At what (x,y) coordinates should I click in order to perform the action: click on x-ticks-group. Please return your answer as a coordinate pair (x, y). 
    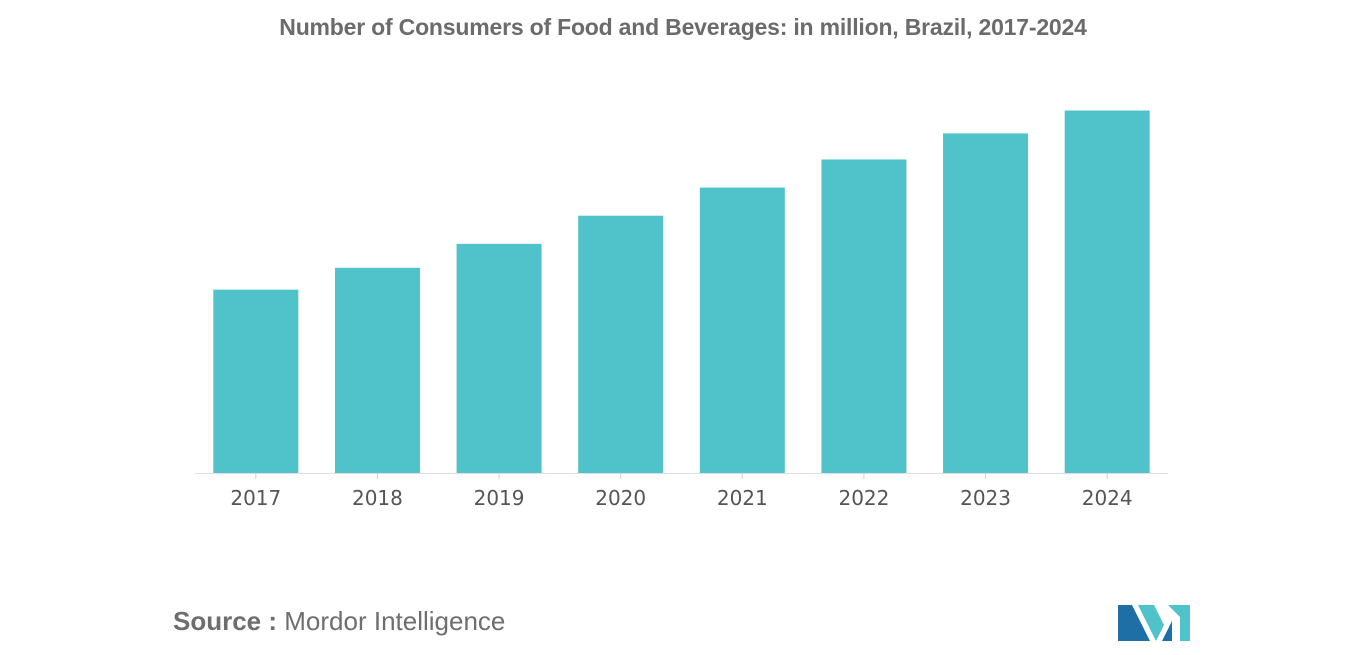
    Looking at the image, I should click on (681, 476).